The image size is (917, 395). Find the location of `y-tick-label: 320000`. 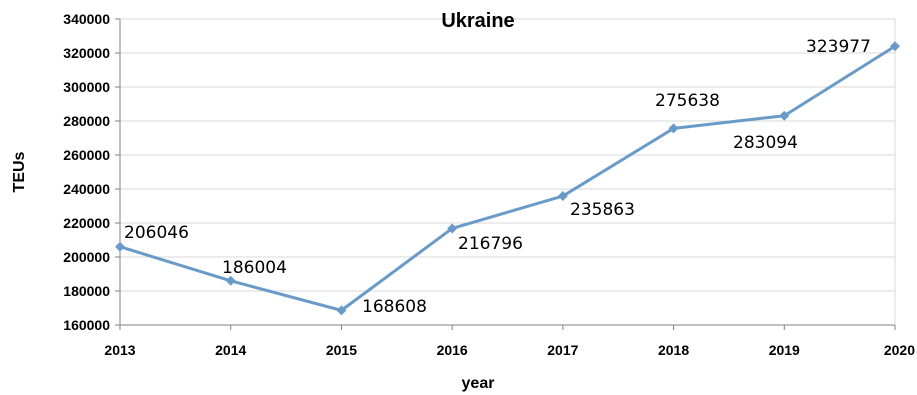

y-tick-label: 320000 is located at coordinates (86, 53).